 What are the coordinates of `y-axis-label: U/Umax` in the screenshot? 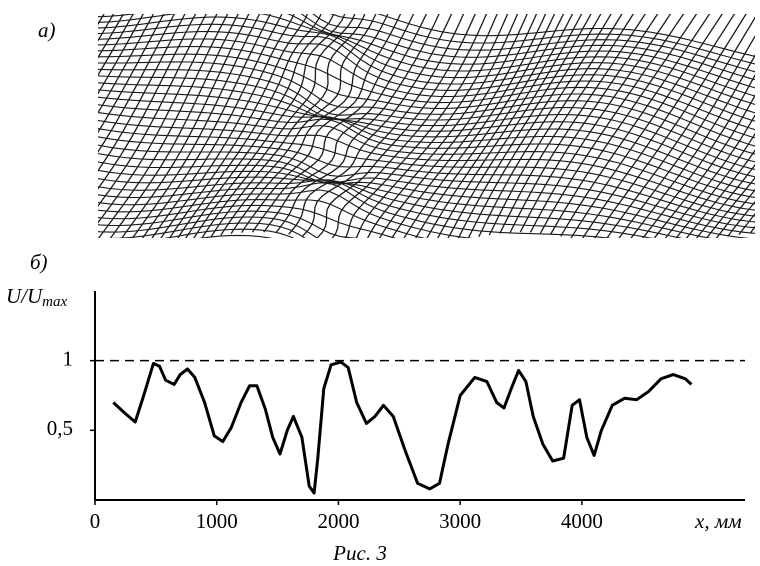 It's located at (37, 297).